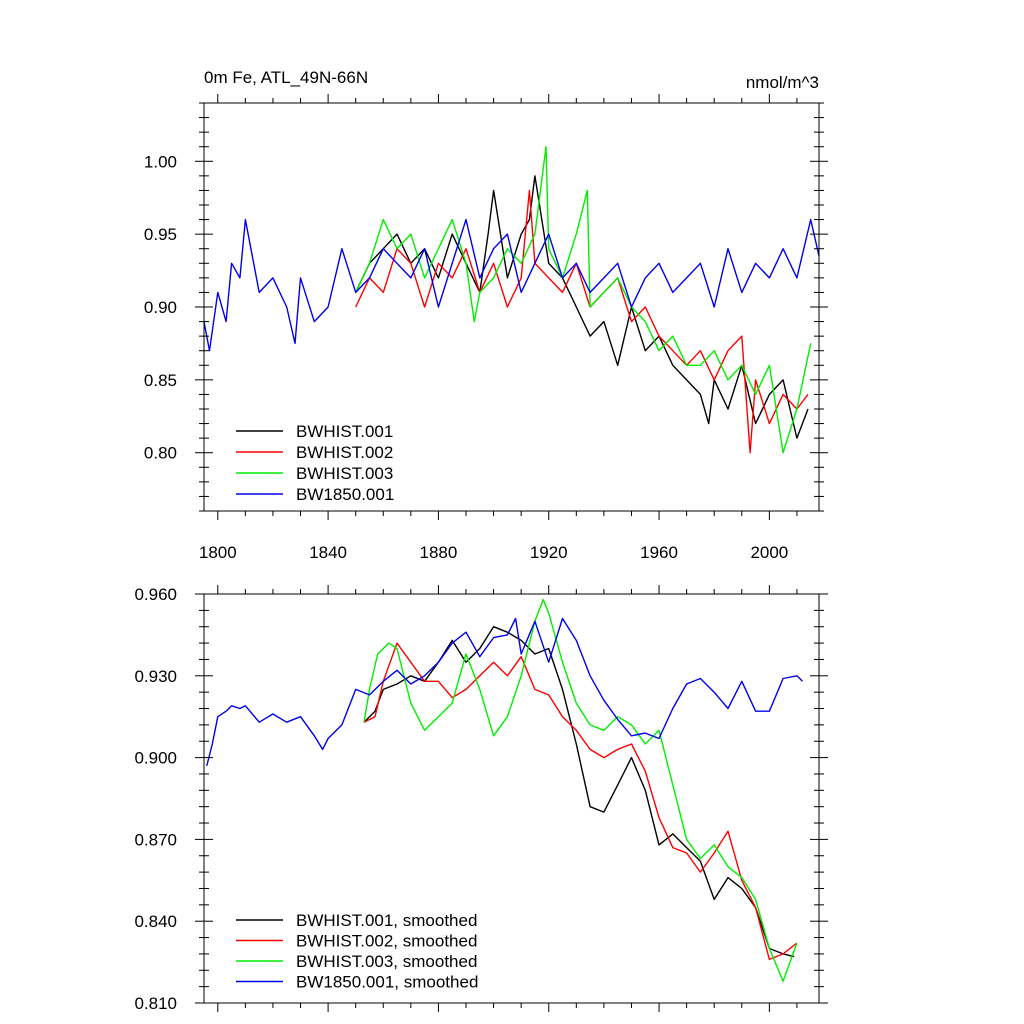 The width and height of the screenshot is (1024, 1024). I want to click on chart-title: 0m Fe, ATL_49N-66N, so click(286, 77).